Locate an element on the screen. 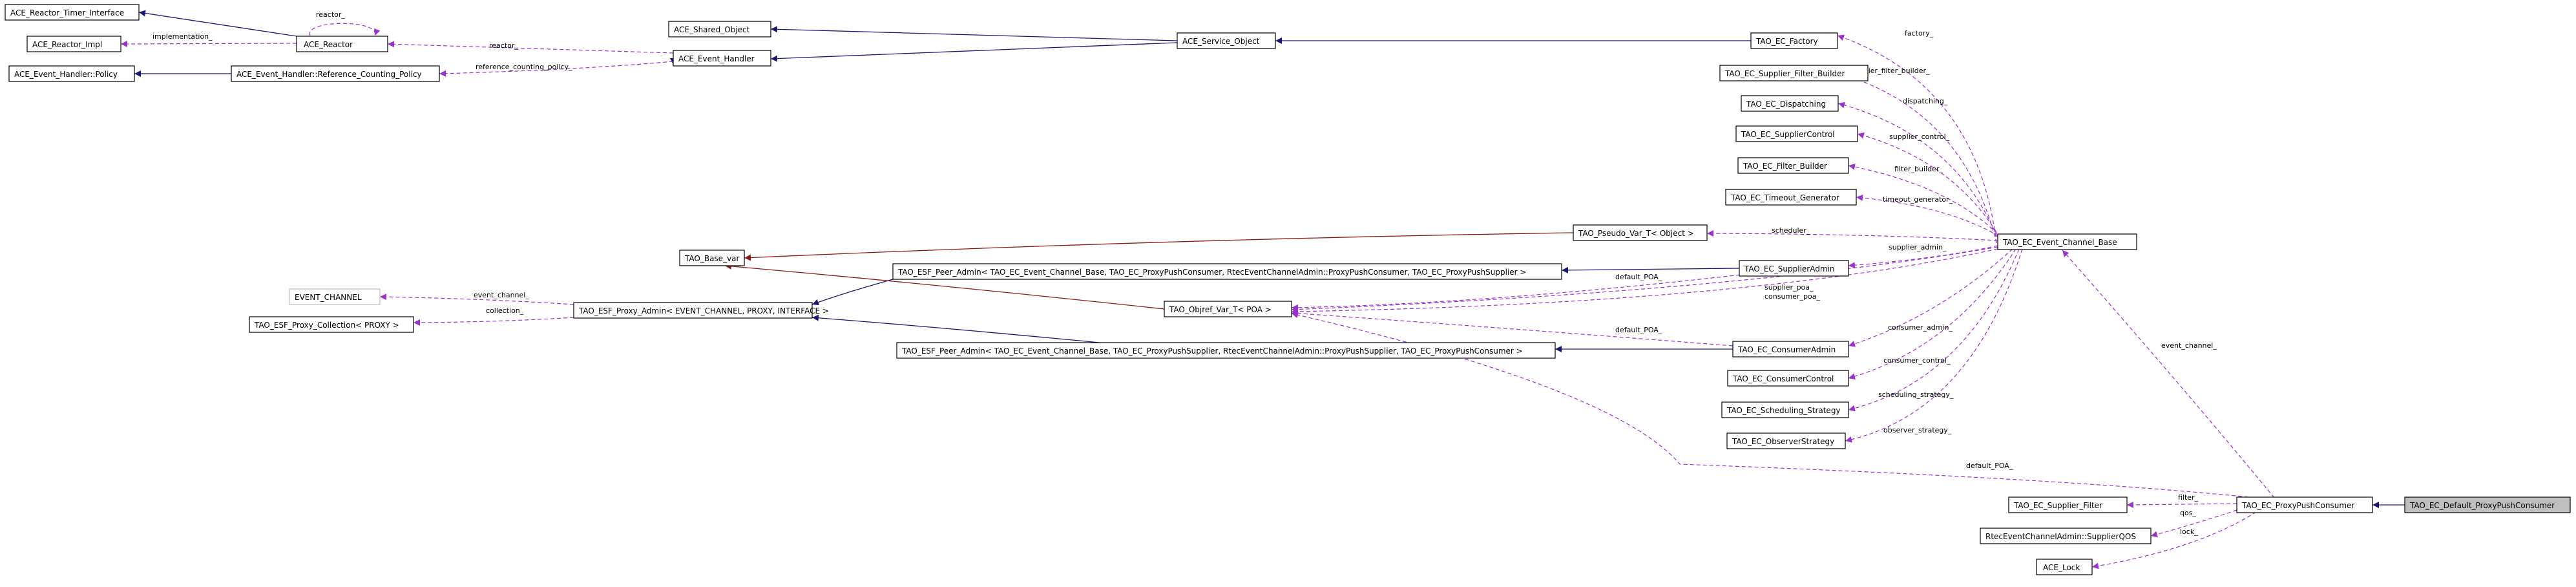 This screenshot has height=587, width=2576. node-label: TAO_EC_ConsumerAdmin is located at coordinates (1786, 349).